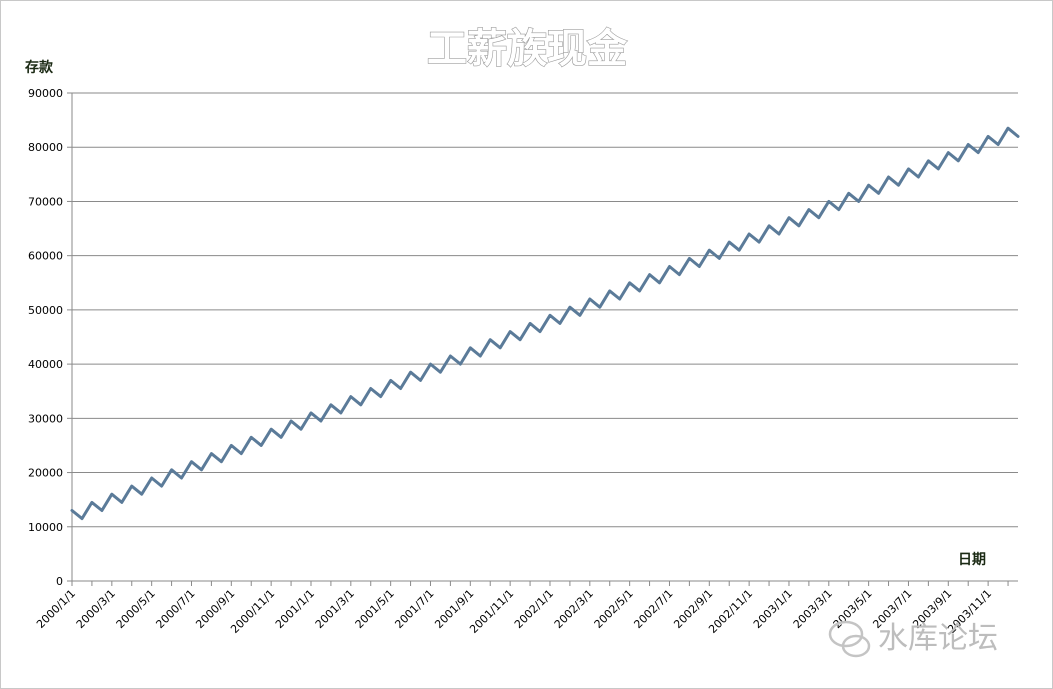  I want to click on y-tick-label: 10000, so click(45, 527).